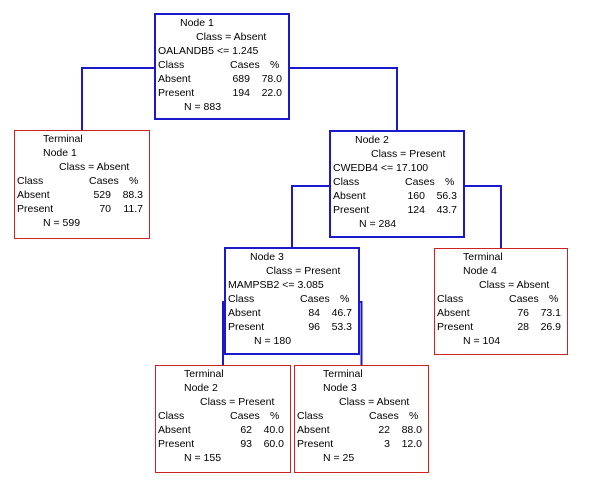 The height and width of the screenshot is (500, 600). I want to click on row-pct: 22.0, so click(271, 93).